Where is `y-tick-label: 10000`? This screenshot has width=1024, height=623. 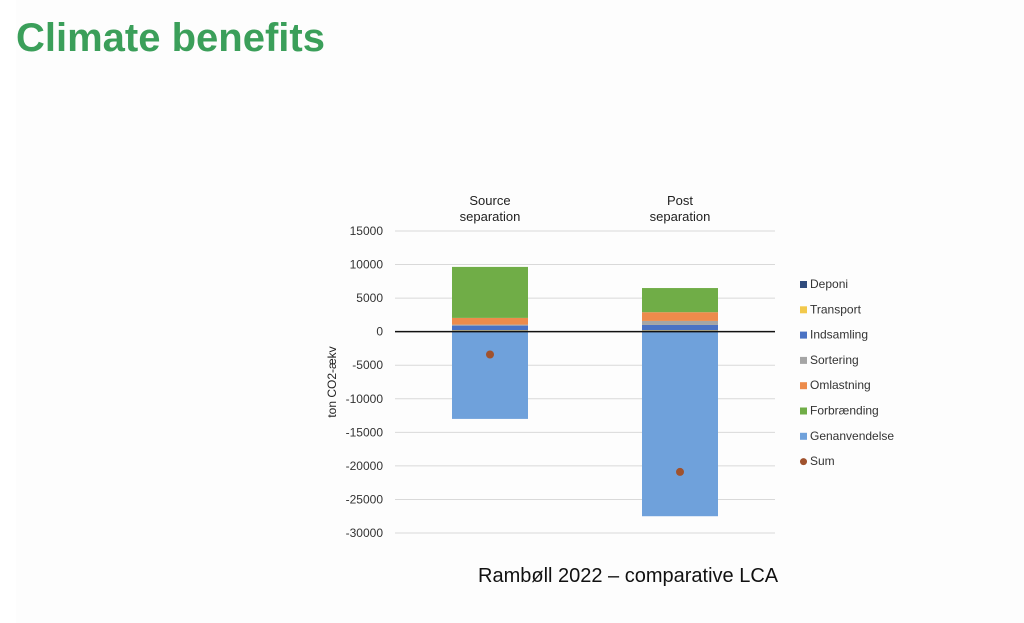
y-tick-label: 10000 is located at coordinates (367, 265).